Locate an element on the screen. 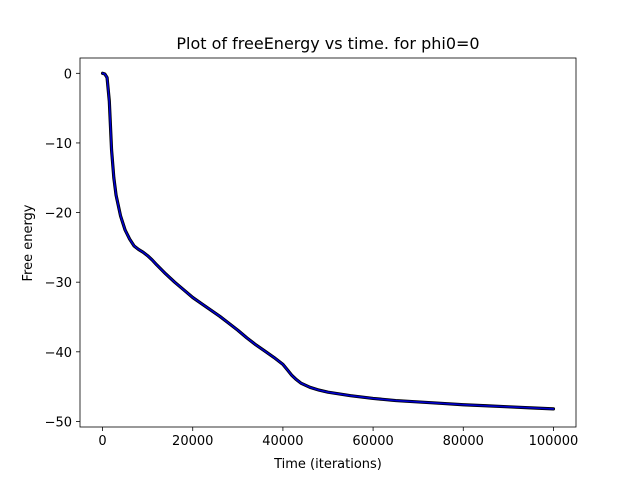  y-tick-label: −30 is located at coordinates (58, 283).